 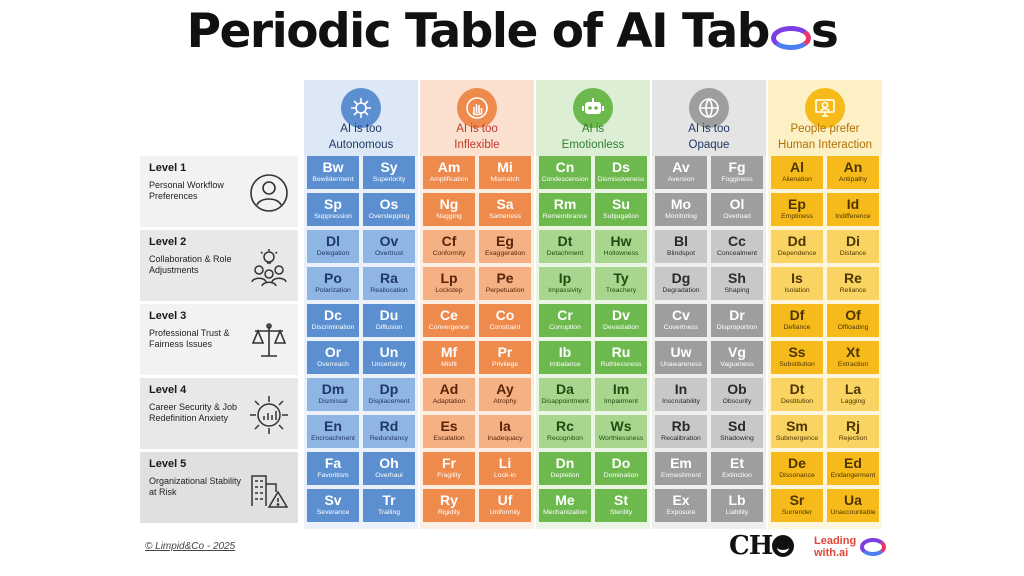 What do you see at coordinates (565, 468) in the screenshot?
I see `element-cell: Dn Depletion` at bounding box center [565, 468].